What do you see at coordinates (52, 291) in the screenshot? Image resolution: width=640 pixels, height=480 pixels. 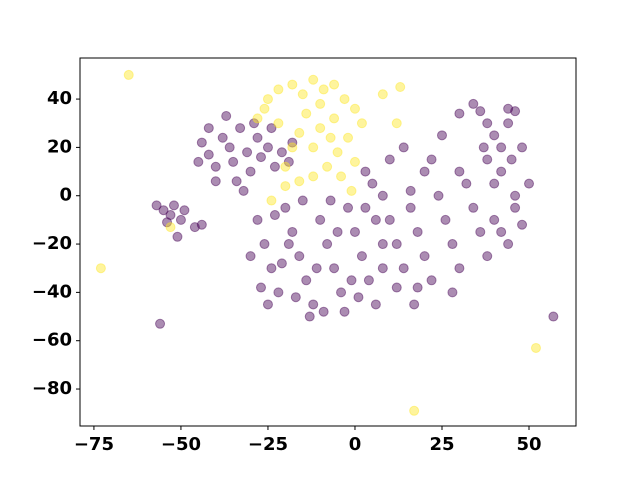 I see `y-tick-label: −40` at bounding box center [52, 291].